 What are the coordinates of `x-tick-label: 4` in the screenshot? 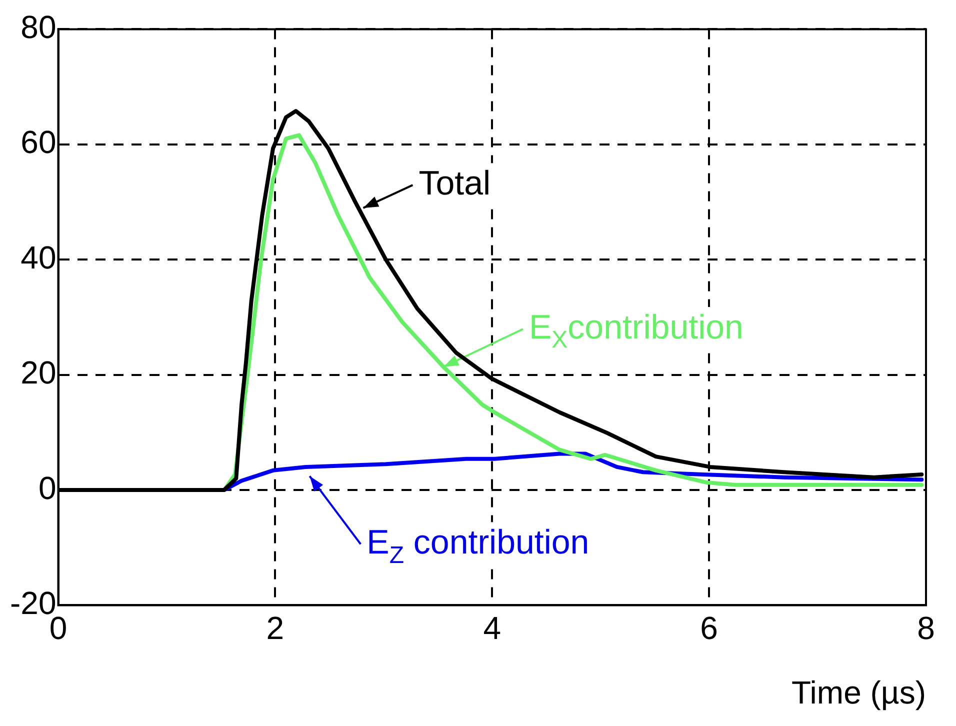 It's located at (492, 628).